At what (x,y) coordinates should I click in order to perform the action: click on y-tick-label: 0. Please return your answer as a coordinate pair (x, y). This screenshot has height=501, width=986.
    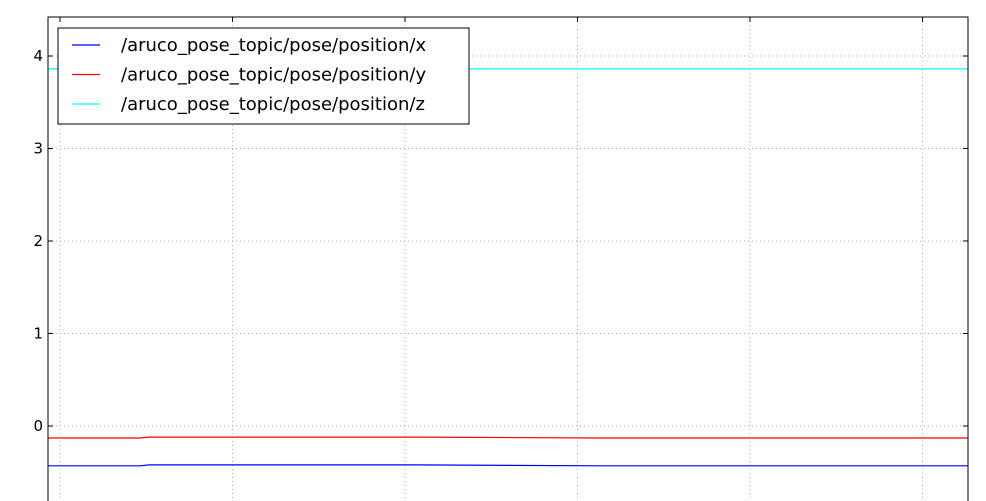
    Looking at the image, I should click on (38, 426).